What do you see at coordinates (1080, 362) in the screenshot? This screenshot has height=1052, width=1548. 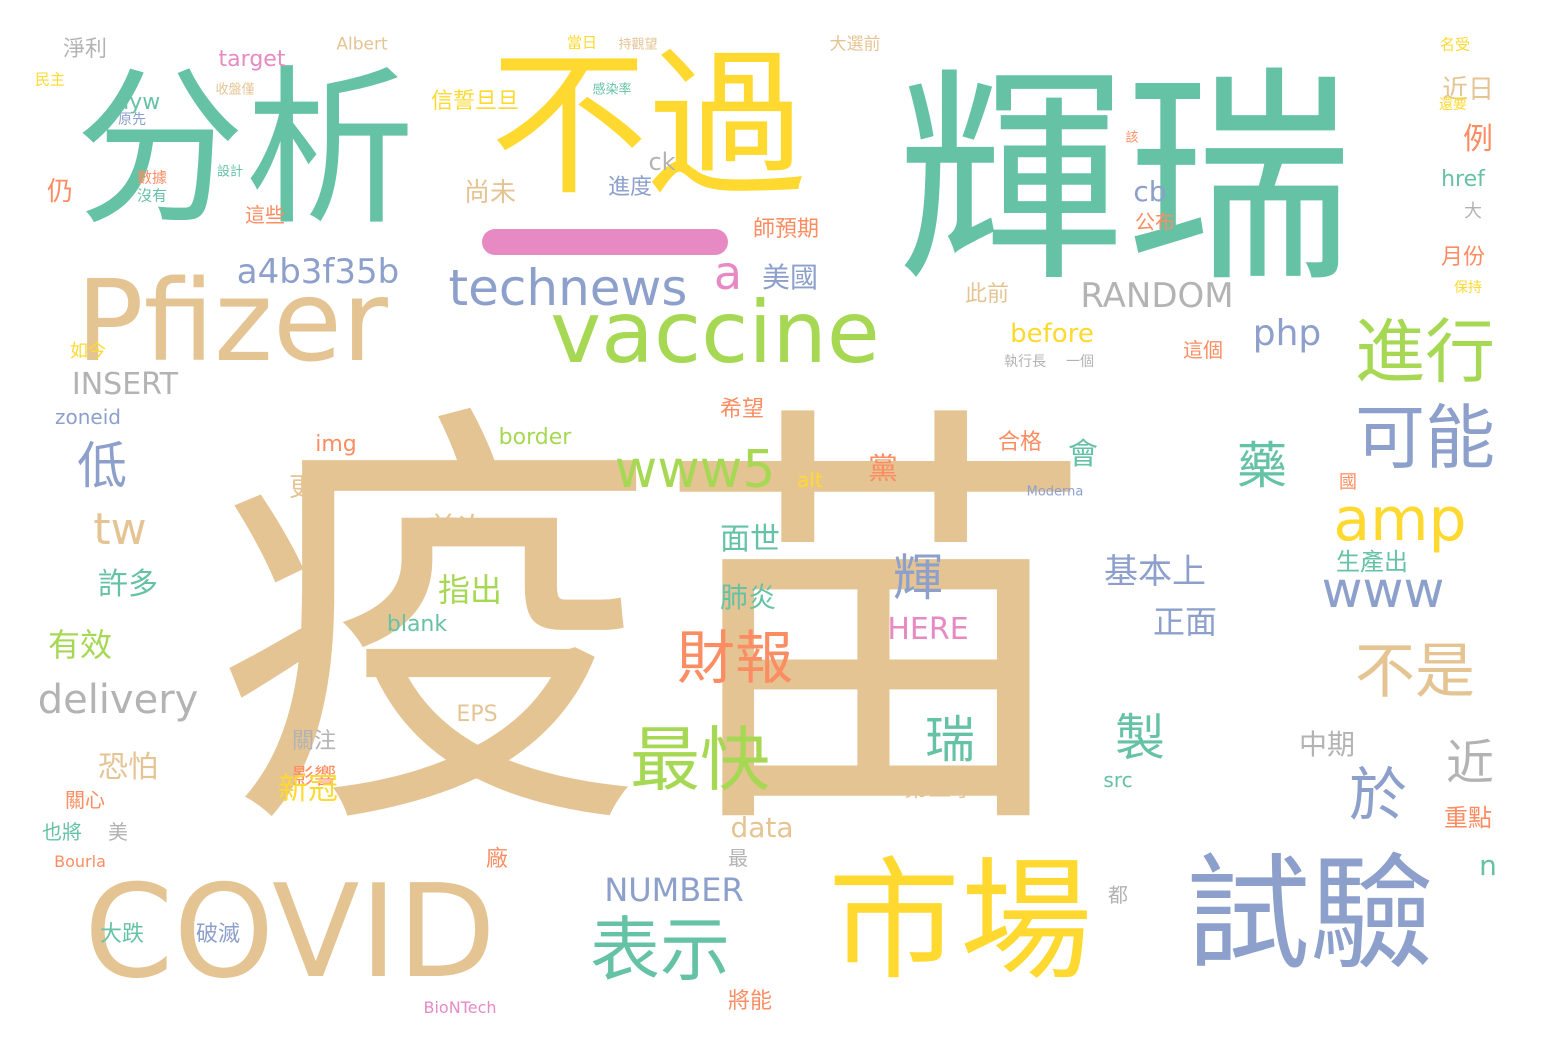 I see `word: 一個` at bounding box center [1080, 362].